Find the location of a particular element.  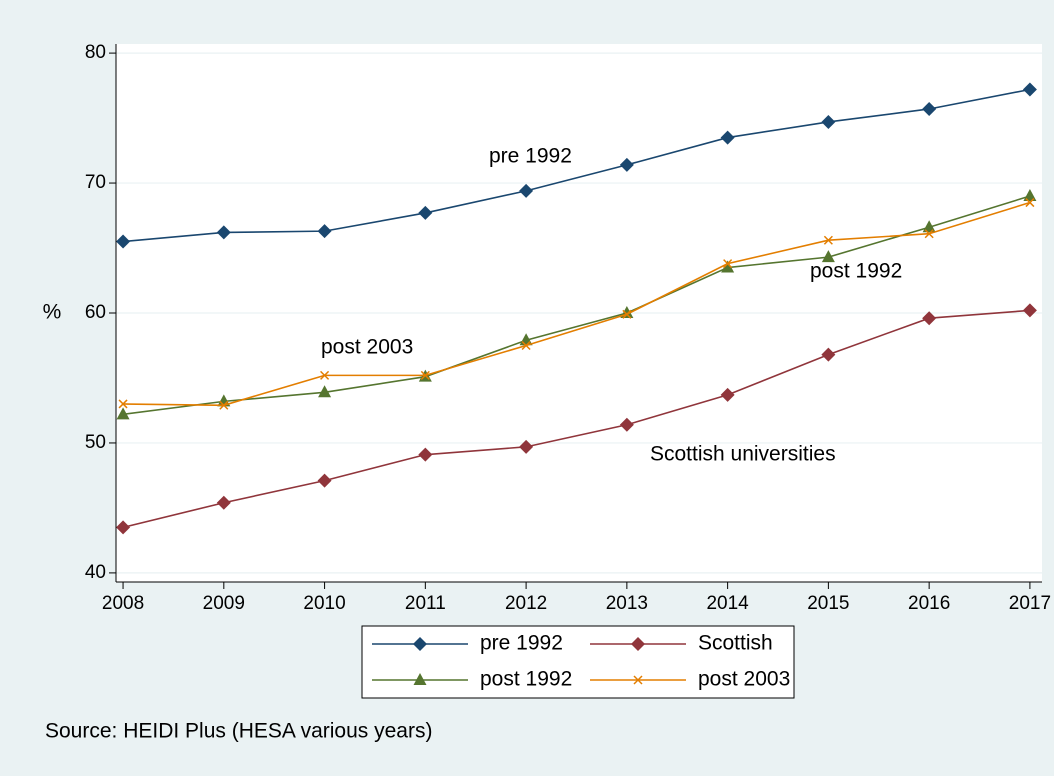

y-axis-label: % is located at coordinates (52, 312).